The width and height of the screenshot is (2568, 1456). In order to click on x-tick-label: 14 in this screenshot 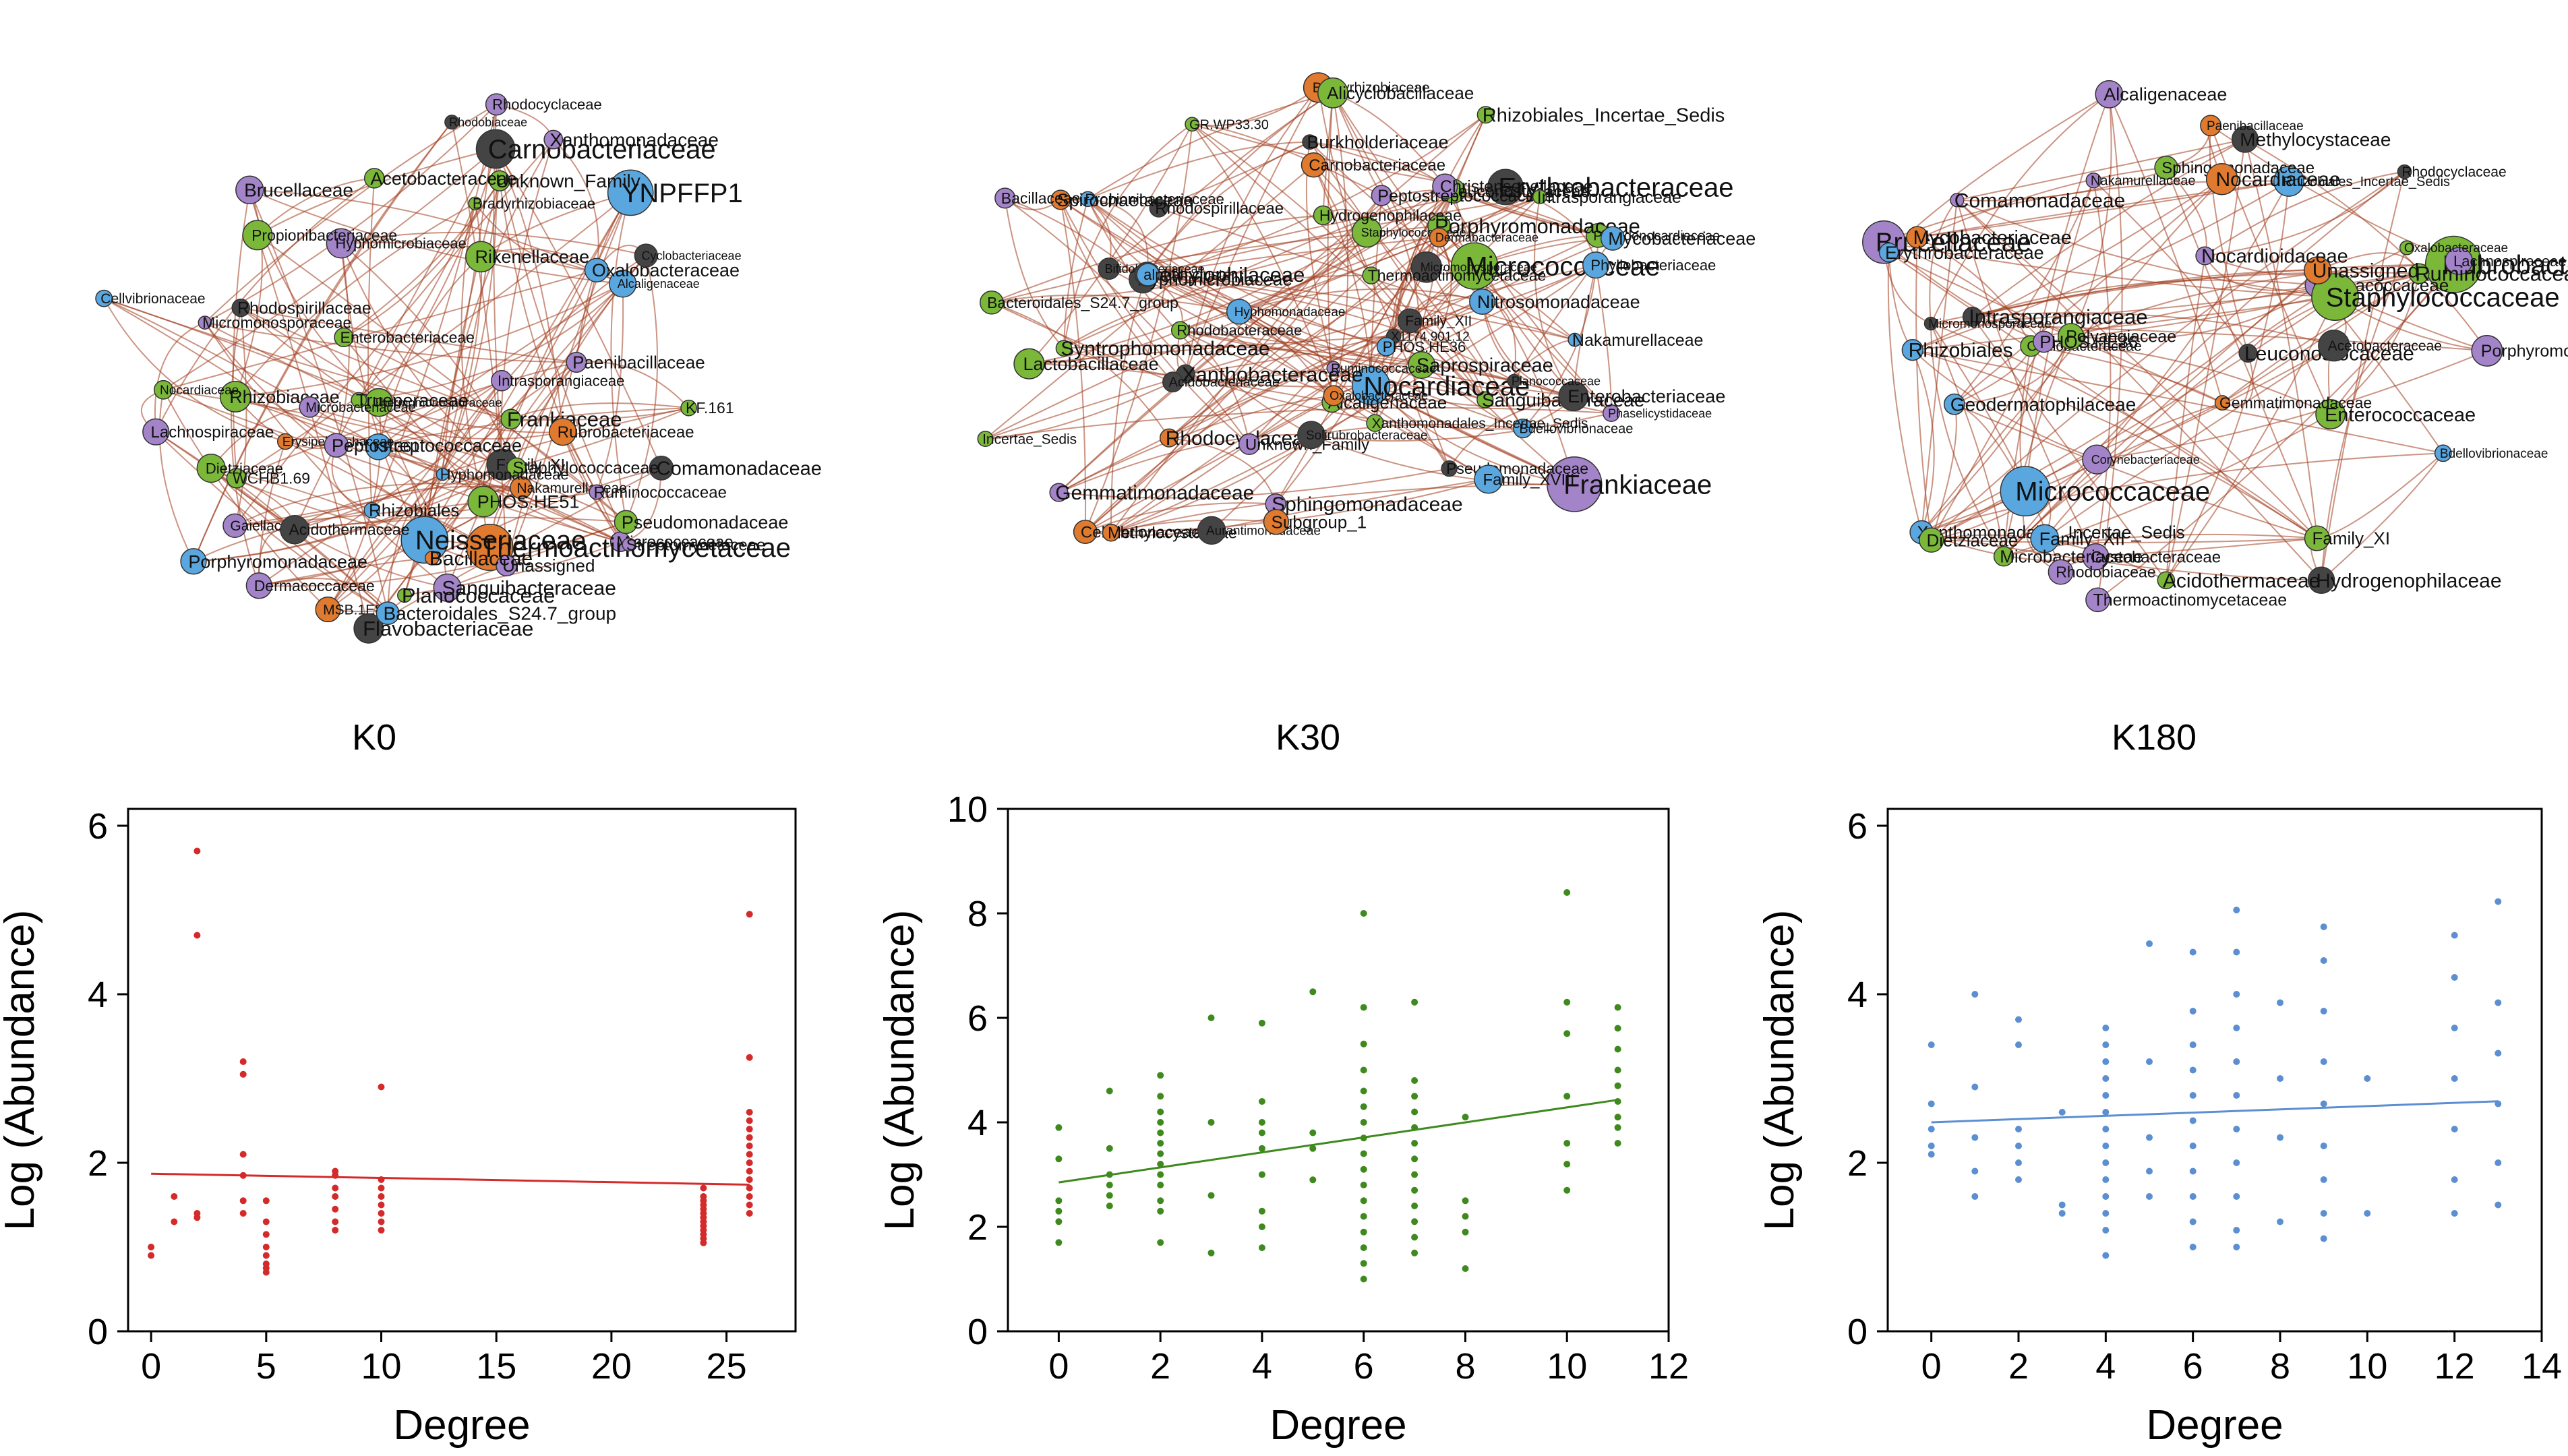, I will do `click(2541, 1366)`.